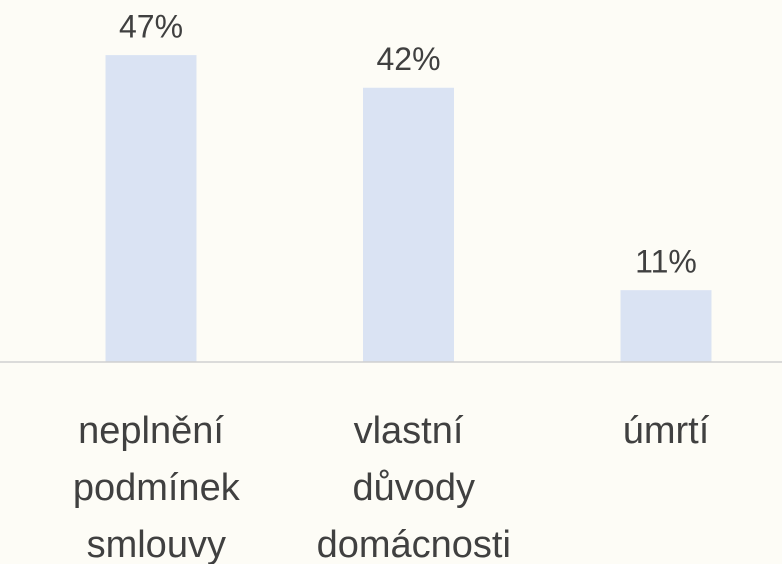  Describe the element at coordinates (408, 59) in the screenshot. I see `data-label: 42%` at that location.